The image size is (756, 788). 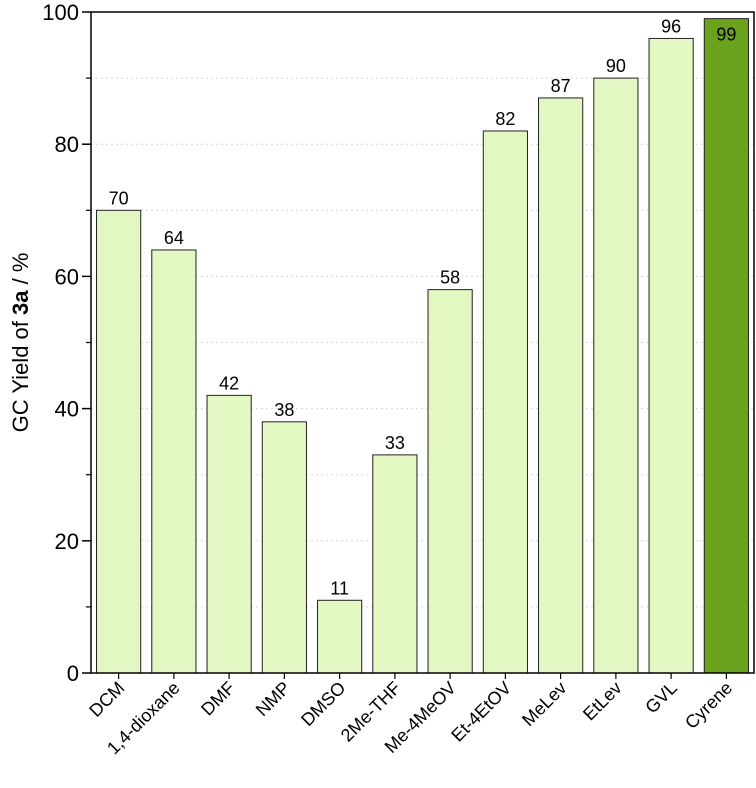 I want to click on bar-gvl, so click(x=671, y=355).